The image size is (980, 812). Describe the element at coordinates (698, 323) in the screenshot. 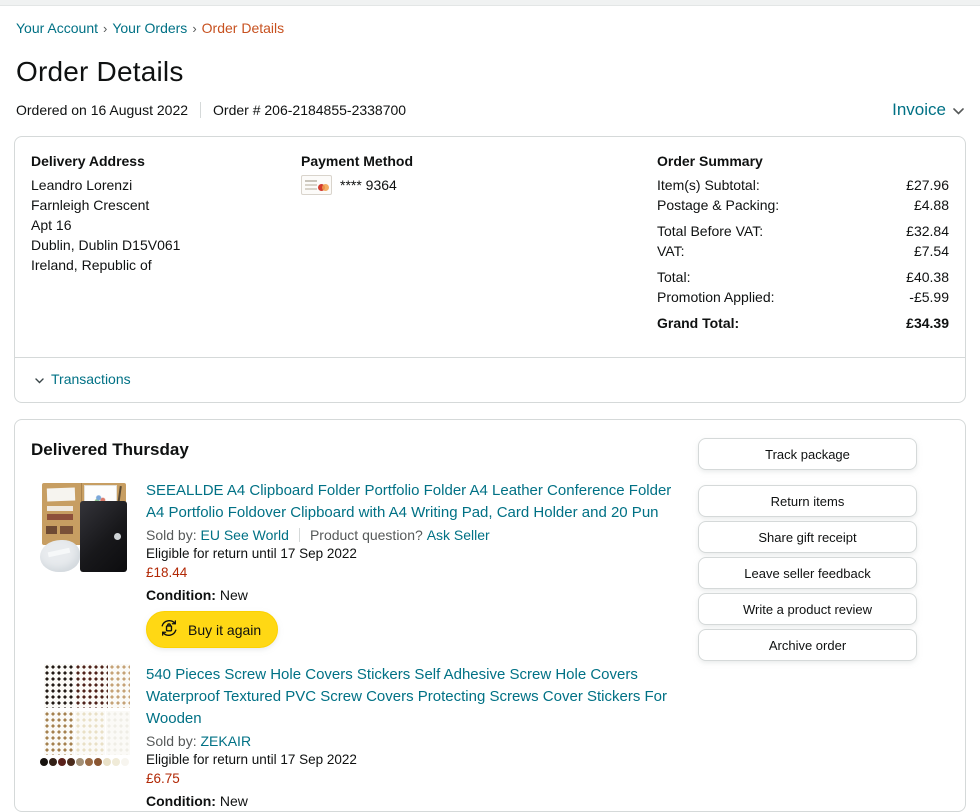

I see `summary-label: Grand Total:` at that location.